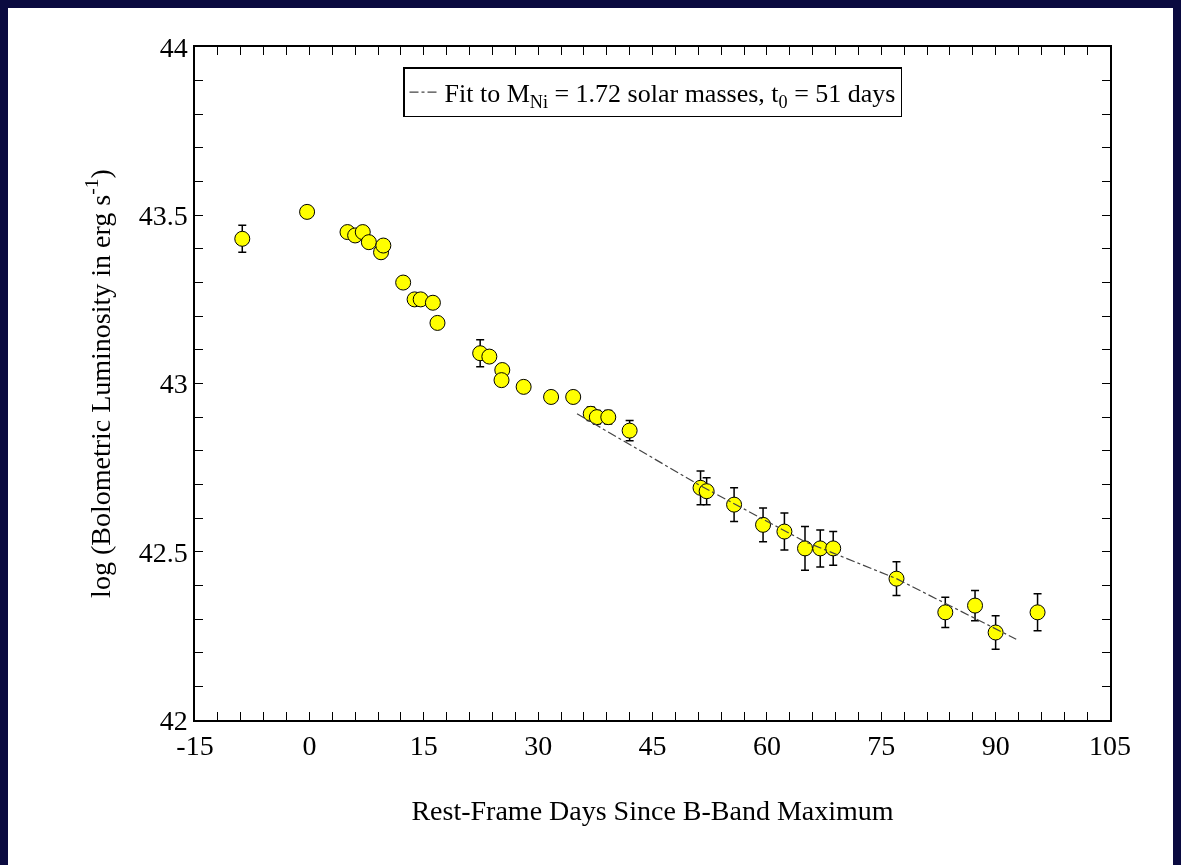 Image resolution: width=1181 pixels, height=865 pixels. Describe the element at coordinates (995, 746) in the screenshot. I see `x-tick-label: 90` at that location.